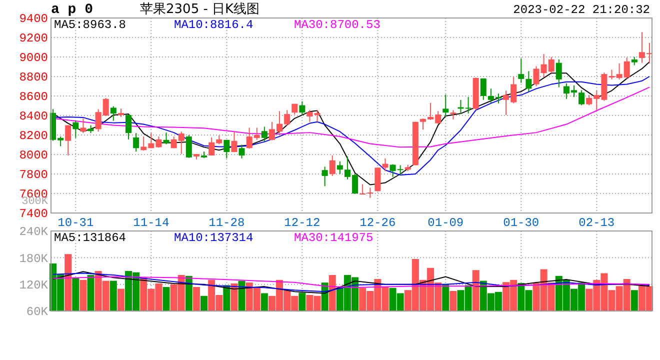 The width and height of the screenshot is (660, 360). I want to click on y-tick-label: 240K, so click(34, 232).